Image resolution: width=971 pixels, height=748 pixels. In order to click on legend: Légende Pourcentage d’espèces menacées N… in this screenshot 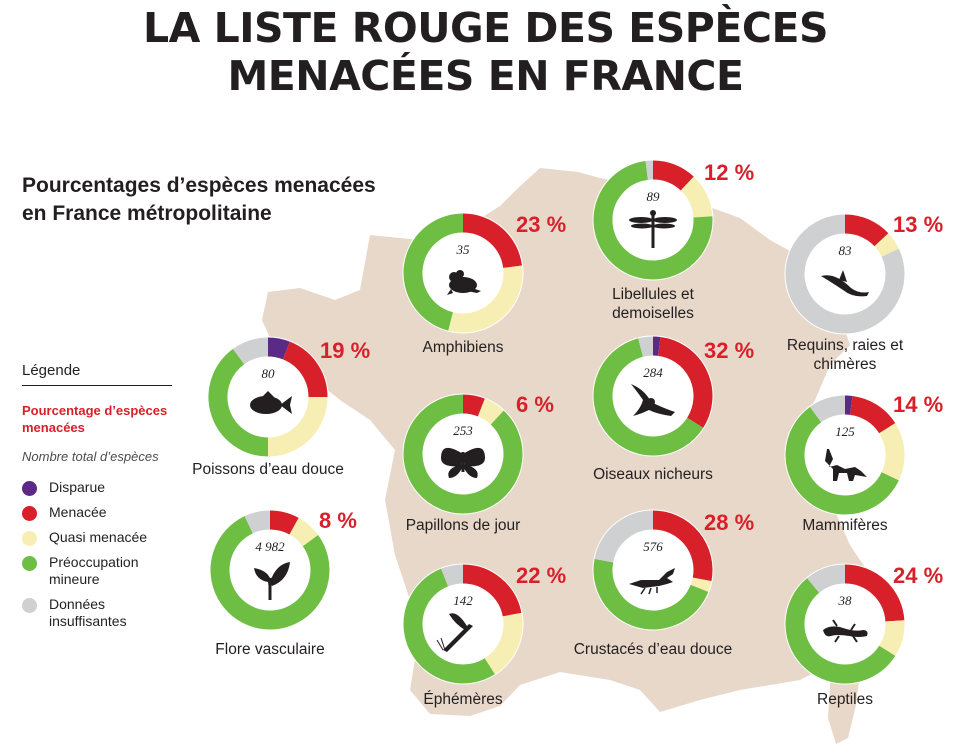, I will do `click(102, 500)`.